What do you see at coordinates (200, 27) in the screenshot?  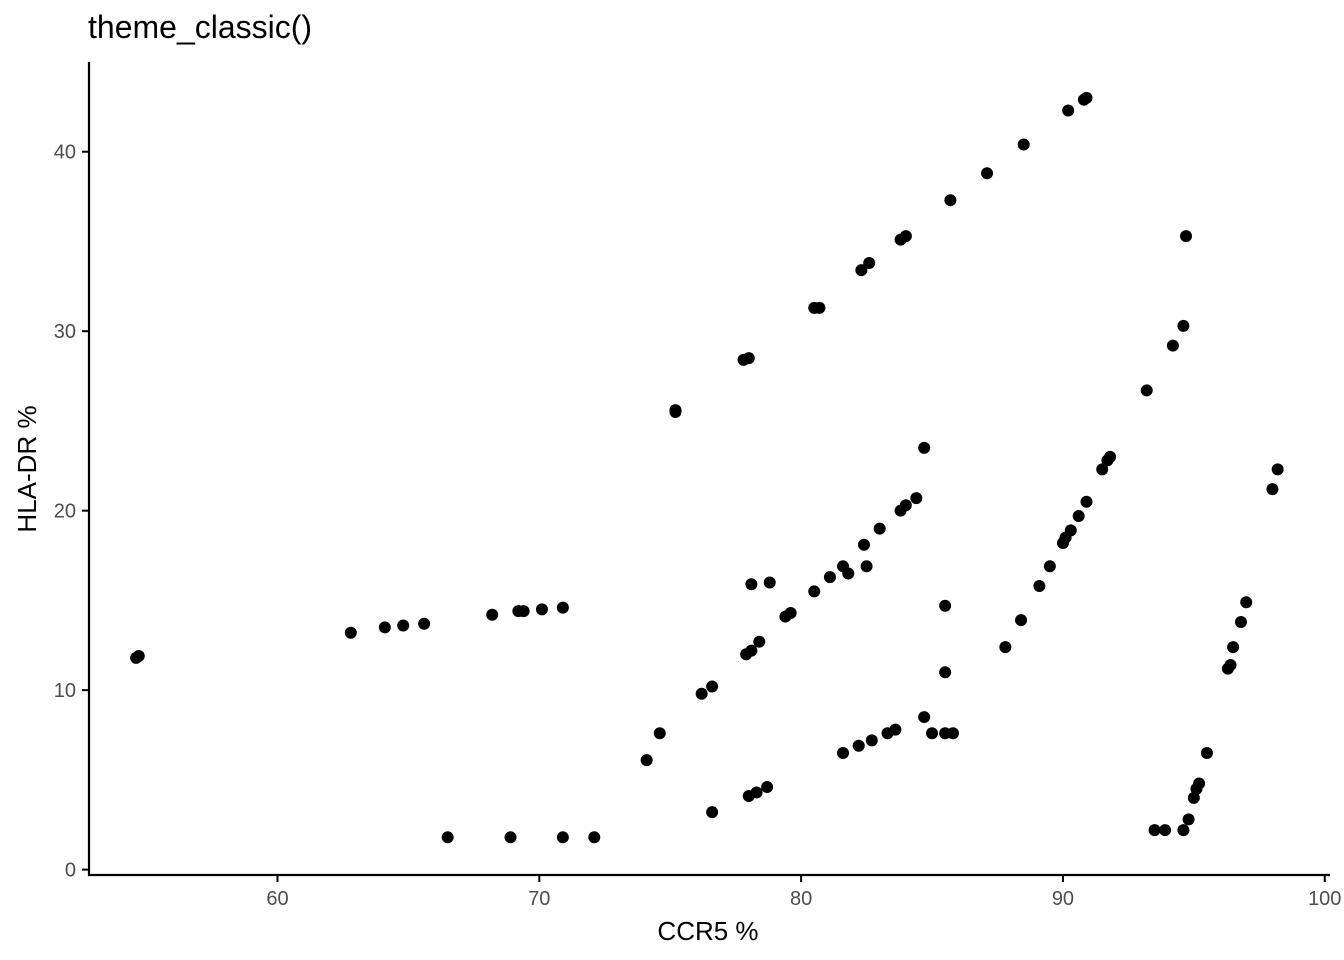 I see `chart-title: theme_classic()` at bounding box center [200, 27].